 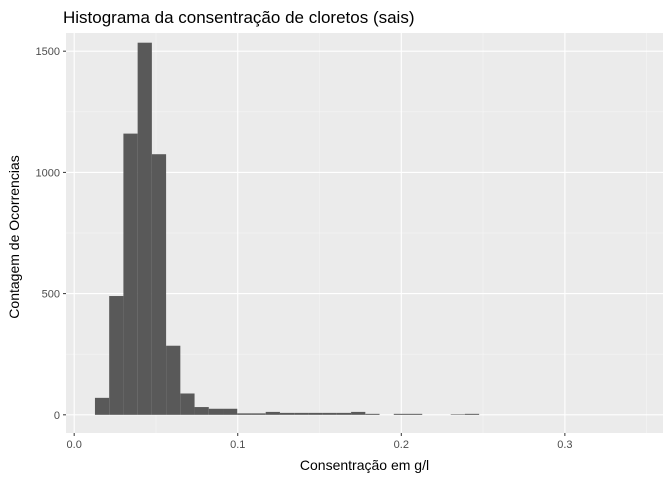 I want to click on y-axis: 0 500 1000 1500, so click(x=51, y=234).